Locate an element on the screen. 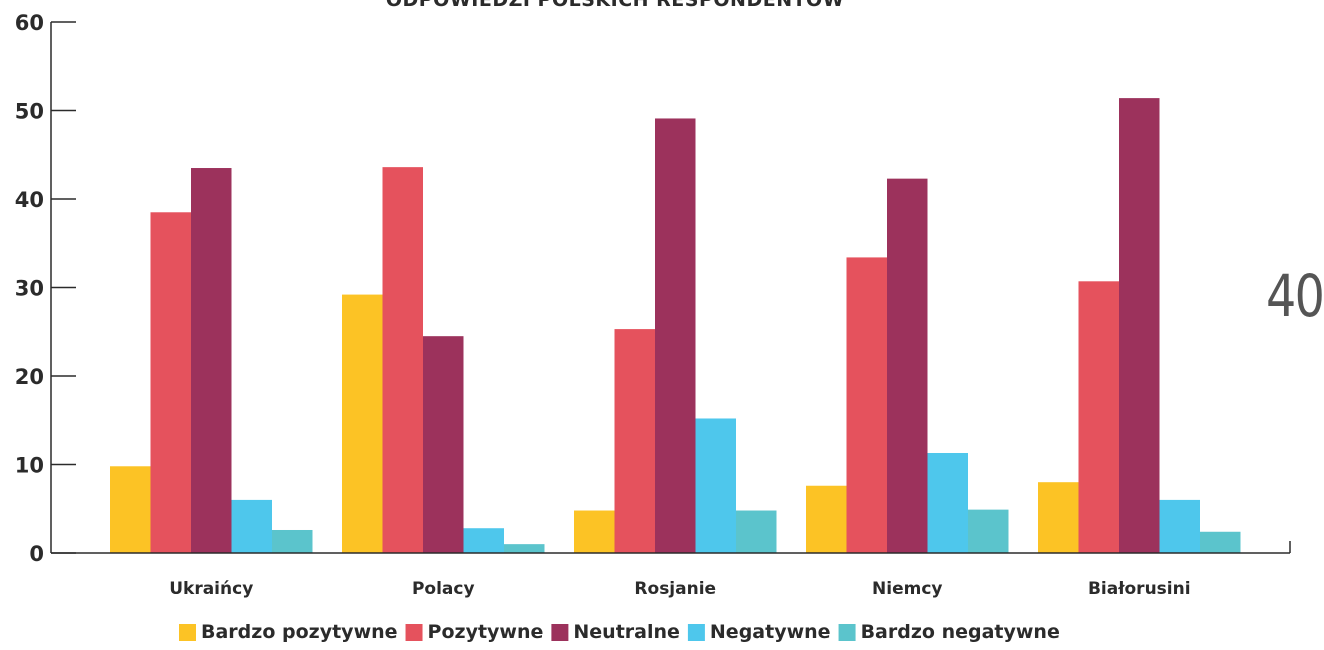 The image size is (1324, 650). y-axis: 0 10 20 30 40 50 60 is located at coordinates (45, 288).